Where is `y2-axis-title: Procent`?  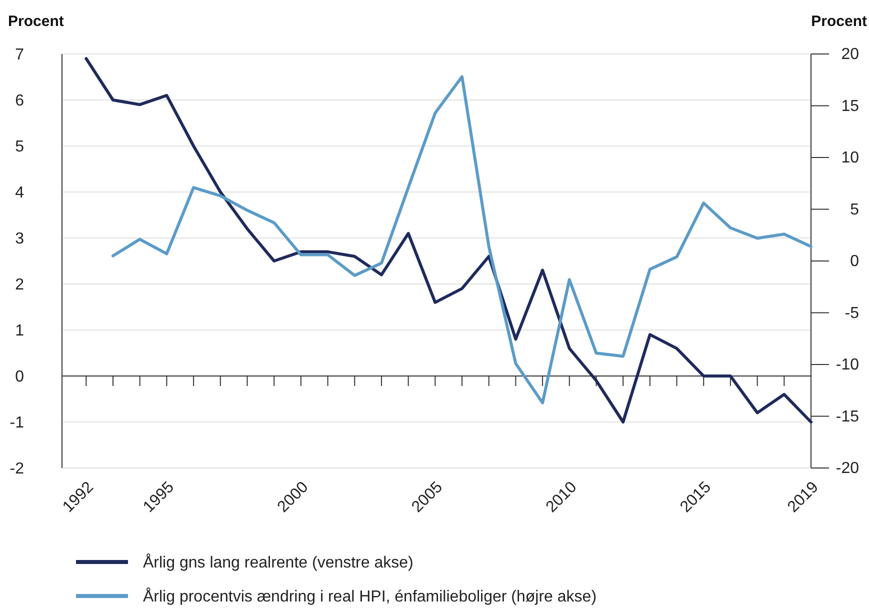 y2-axis-title: Procent is located at coordinates (839, 21).